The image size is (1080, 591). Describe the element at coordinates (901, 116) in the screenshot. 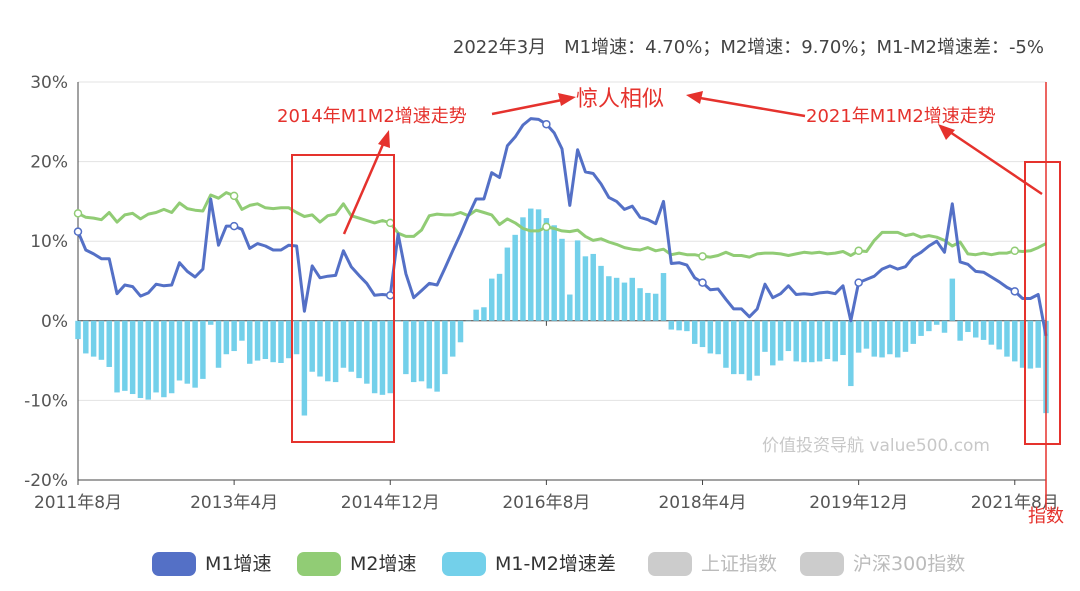

I see `annotation-2021-label: 2021年M1M2增速走势` at that location.